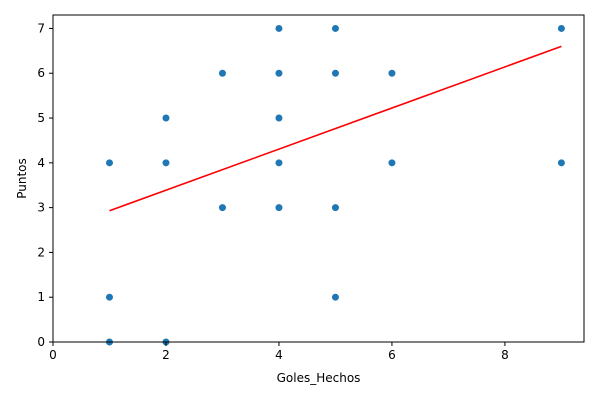  I want to click on y-tick-label: 6, so click(41, 73).